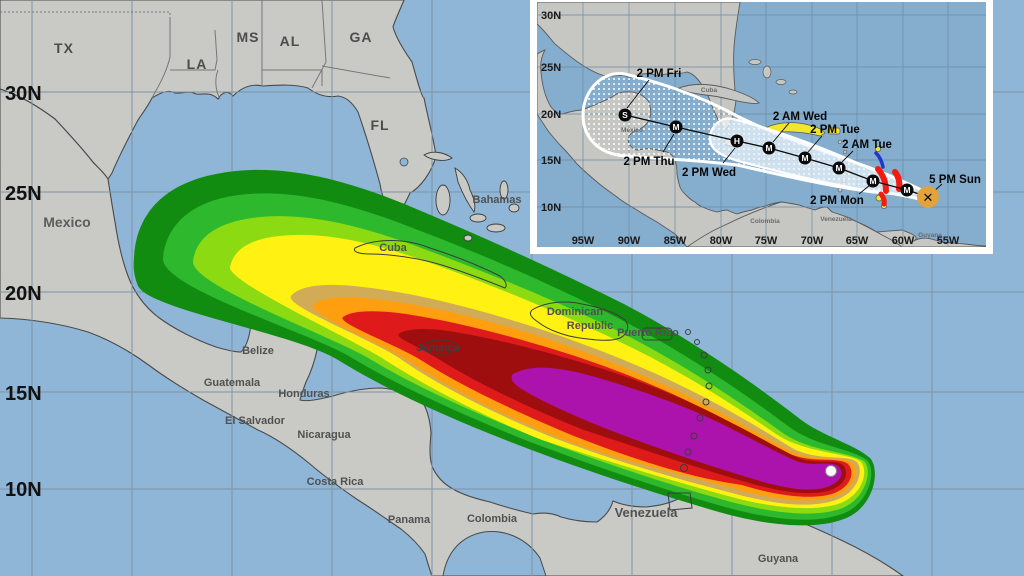 Image resolution: width=1024 pixels, height=576 pixels. I want to click on place-label-cuba: Cuba, so click(393, 248).